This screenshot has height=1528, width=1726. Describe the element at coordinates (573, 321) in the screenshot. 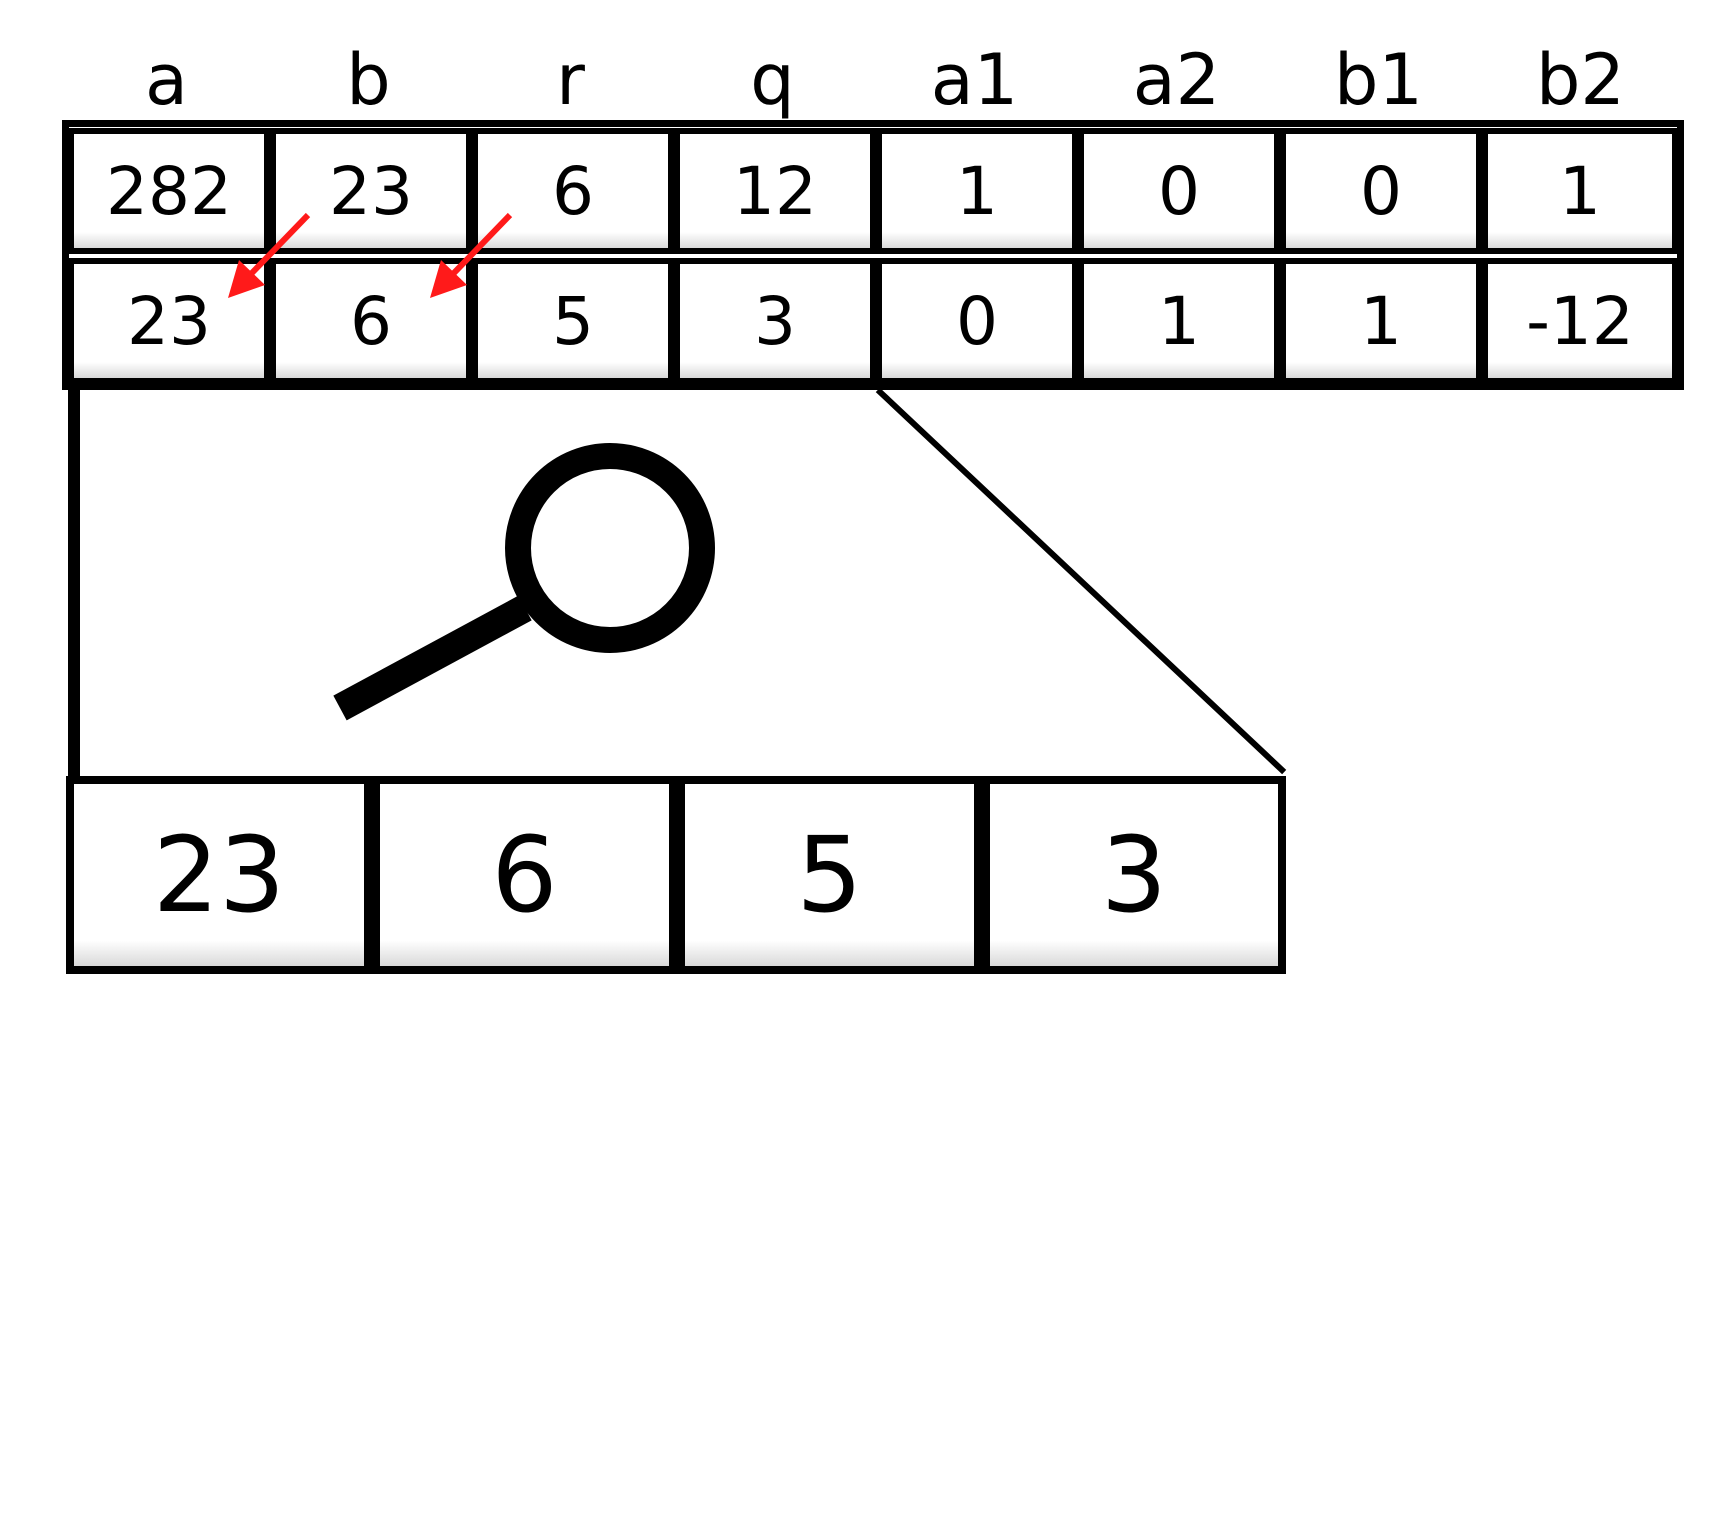

I see `table-cell-row2-r: 5` at that location.